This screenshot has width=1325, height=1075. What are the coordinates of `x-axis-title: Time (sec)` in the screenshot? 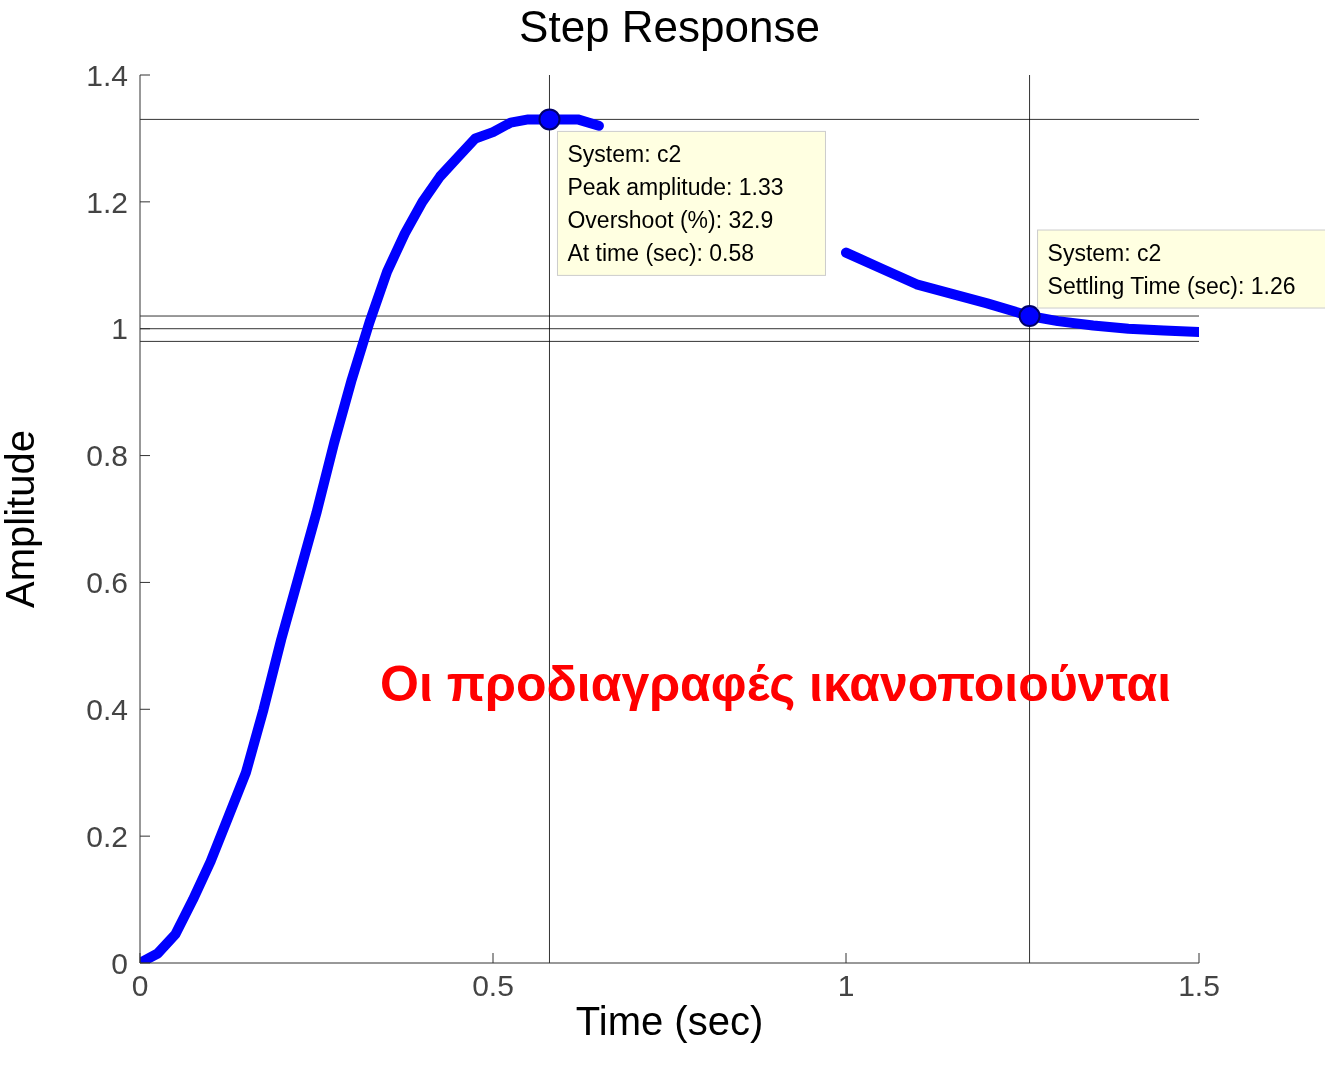 It's located at (669, 1021).